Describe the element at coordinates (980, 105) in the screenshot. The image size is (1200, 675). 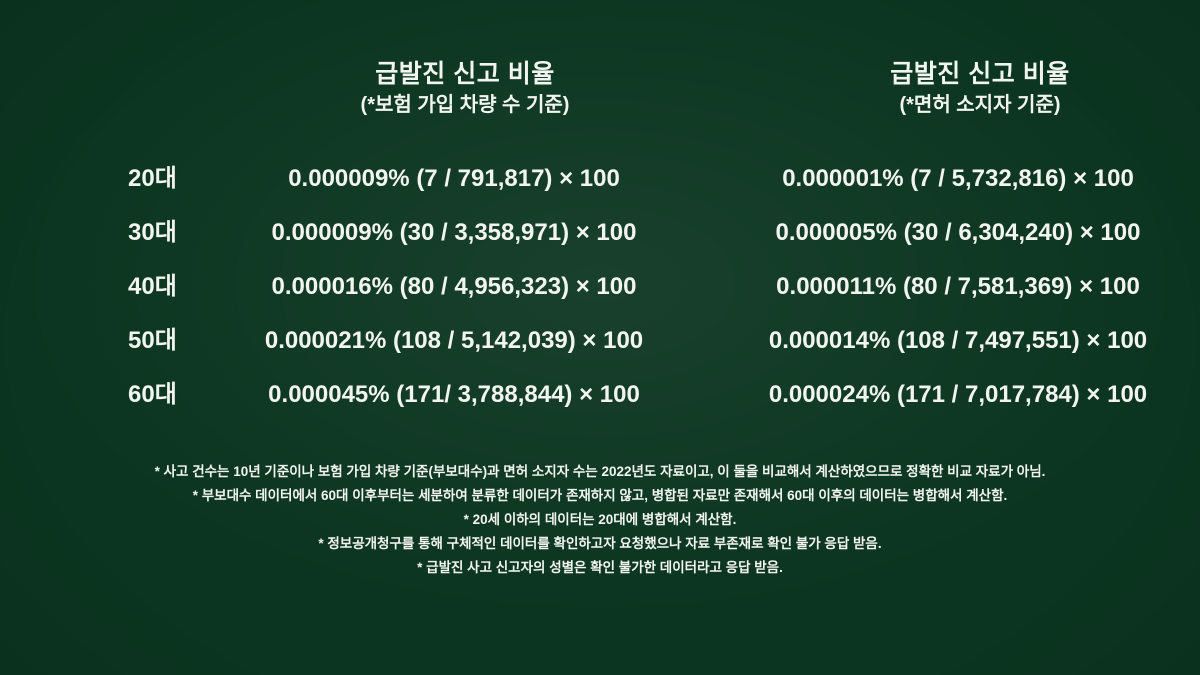
I see `column-header-by-license-subtitle: (*면허 소지자 기준)` at that location.